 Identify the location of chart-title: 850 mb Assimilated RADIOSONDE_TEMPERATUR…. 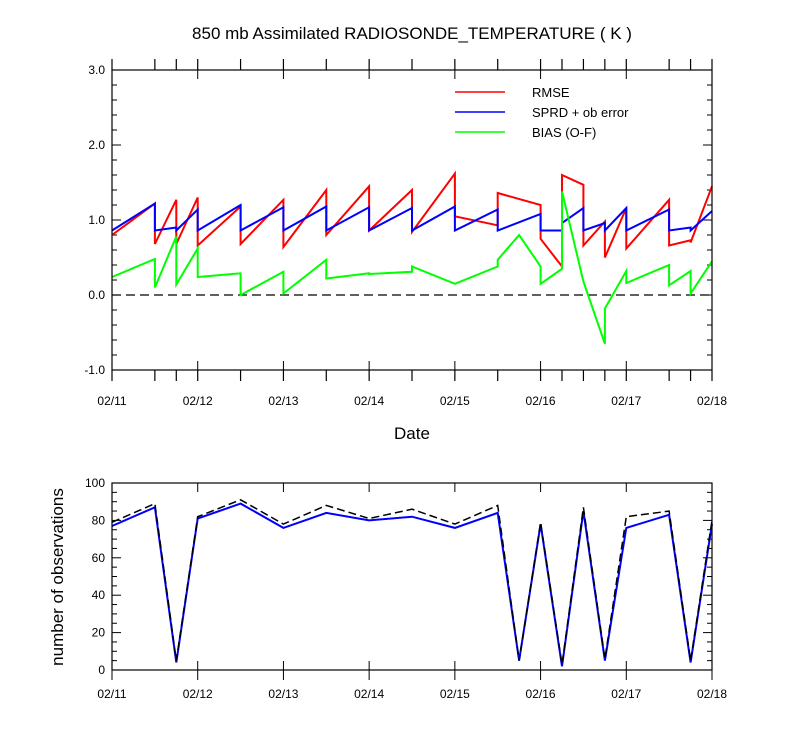
(412, 33).